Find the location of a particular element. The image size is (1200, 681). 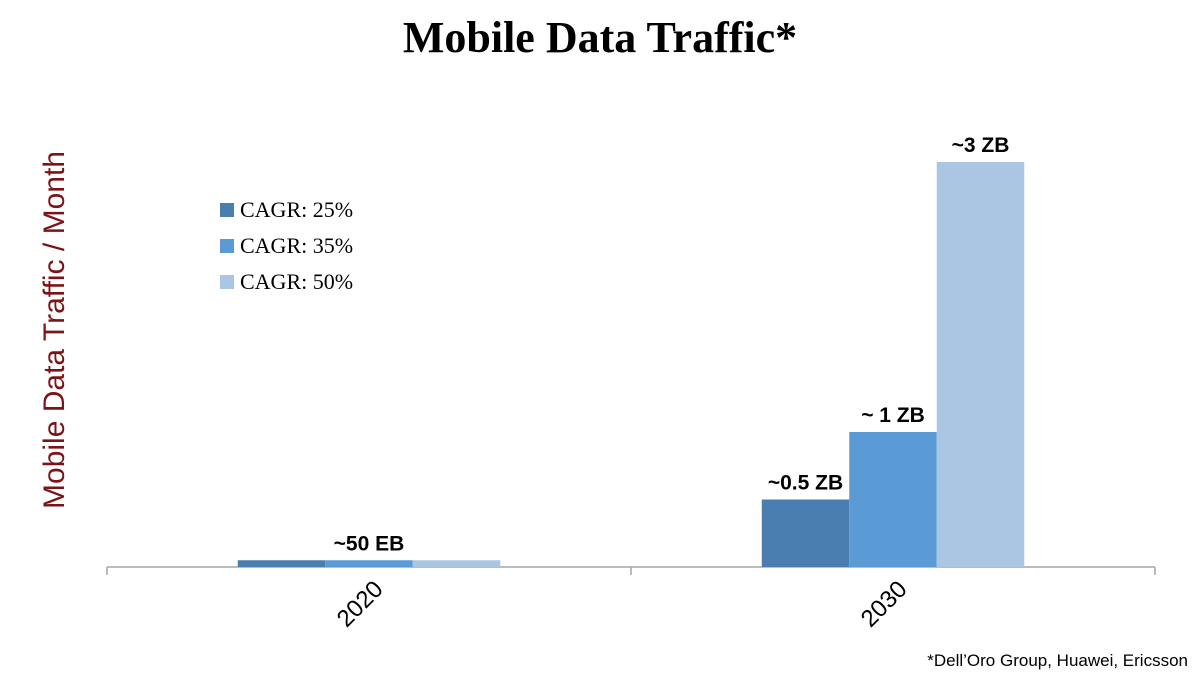

footnote: *Dell’Oro Group, Huawei, Ericsson is located at coordinates (1057, 660).